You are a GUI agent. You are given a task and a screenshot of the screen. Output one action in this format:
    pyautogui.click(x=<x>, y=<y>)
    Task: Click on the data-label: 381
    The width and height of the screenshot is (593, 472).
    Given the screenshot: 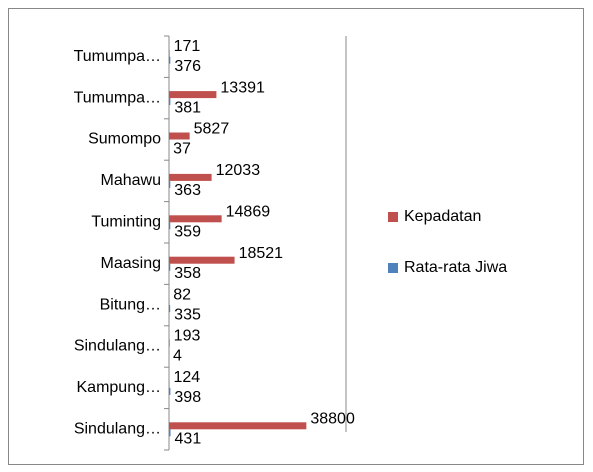 What is the action you would take?
    pyautogui.click(x=187, y=107)
    